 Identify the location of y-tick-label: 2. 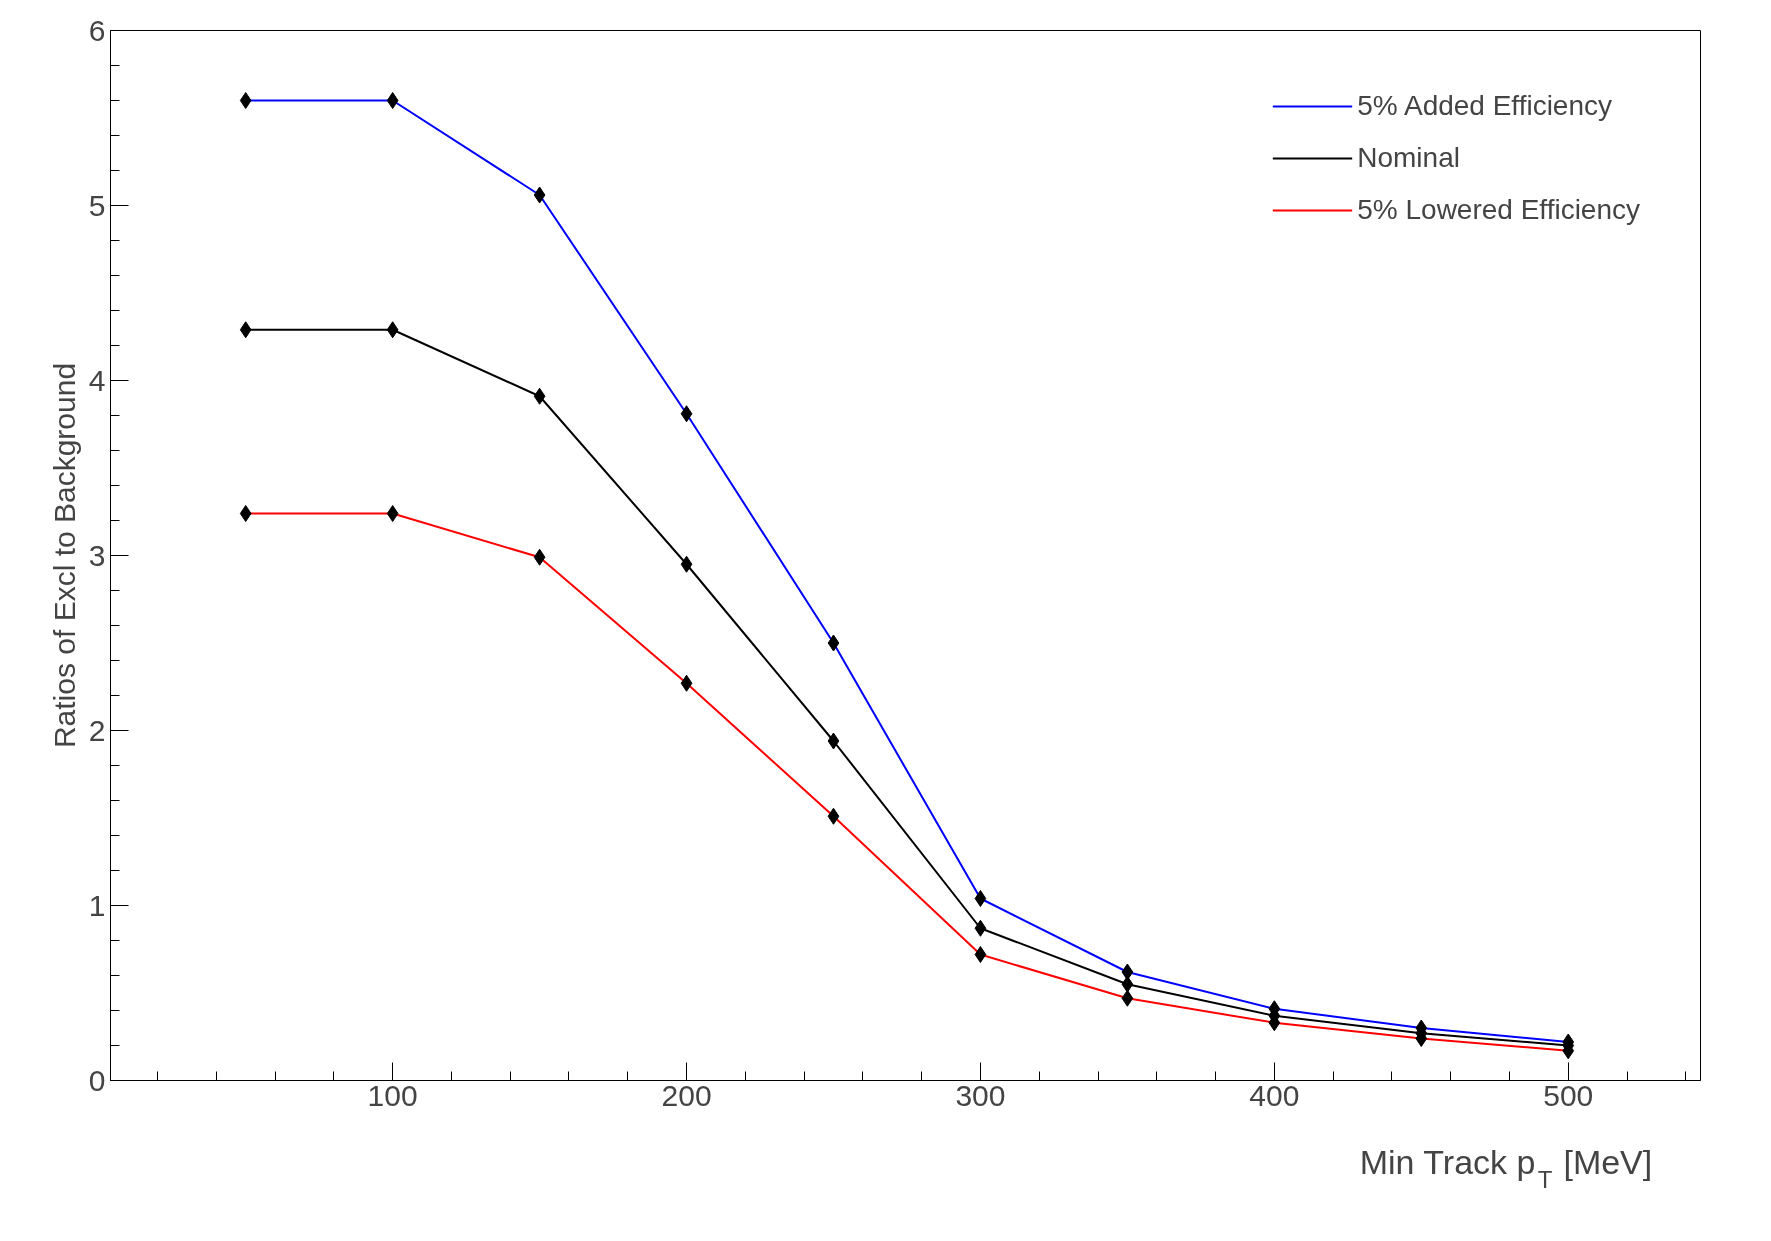
(97, 730).